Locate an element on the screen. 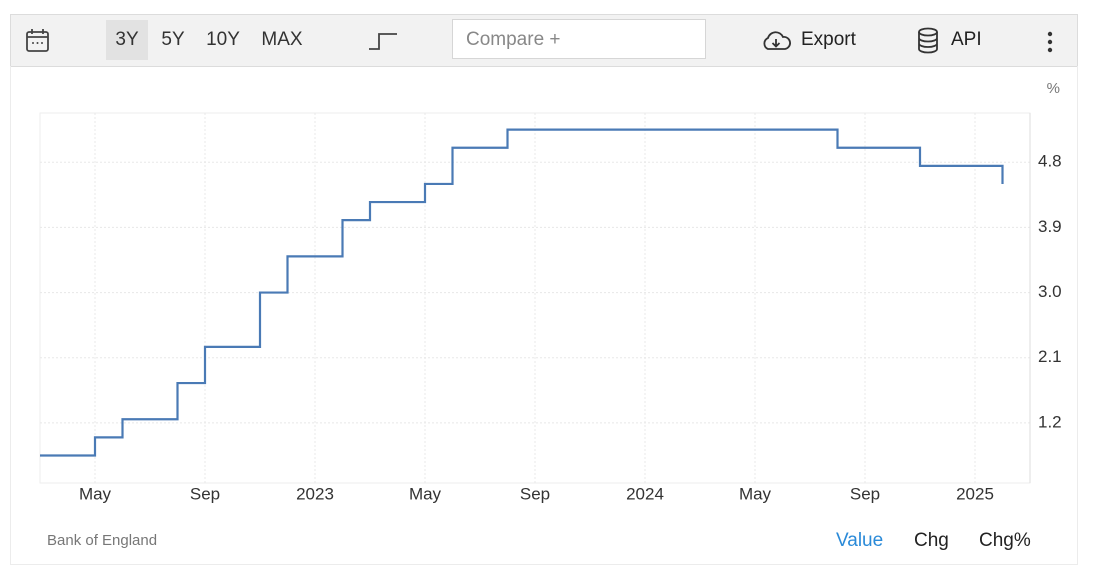 This screenshot has width=1102, height=566. y-tick-label: 3.9 is located at coordinates (1050, 226).